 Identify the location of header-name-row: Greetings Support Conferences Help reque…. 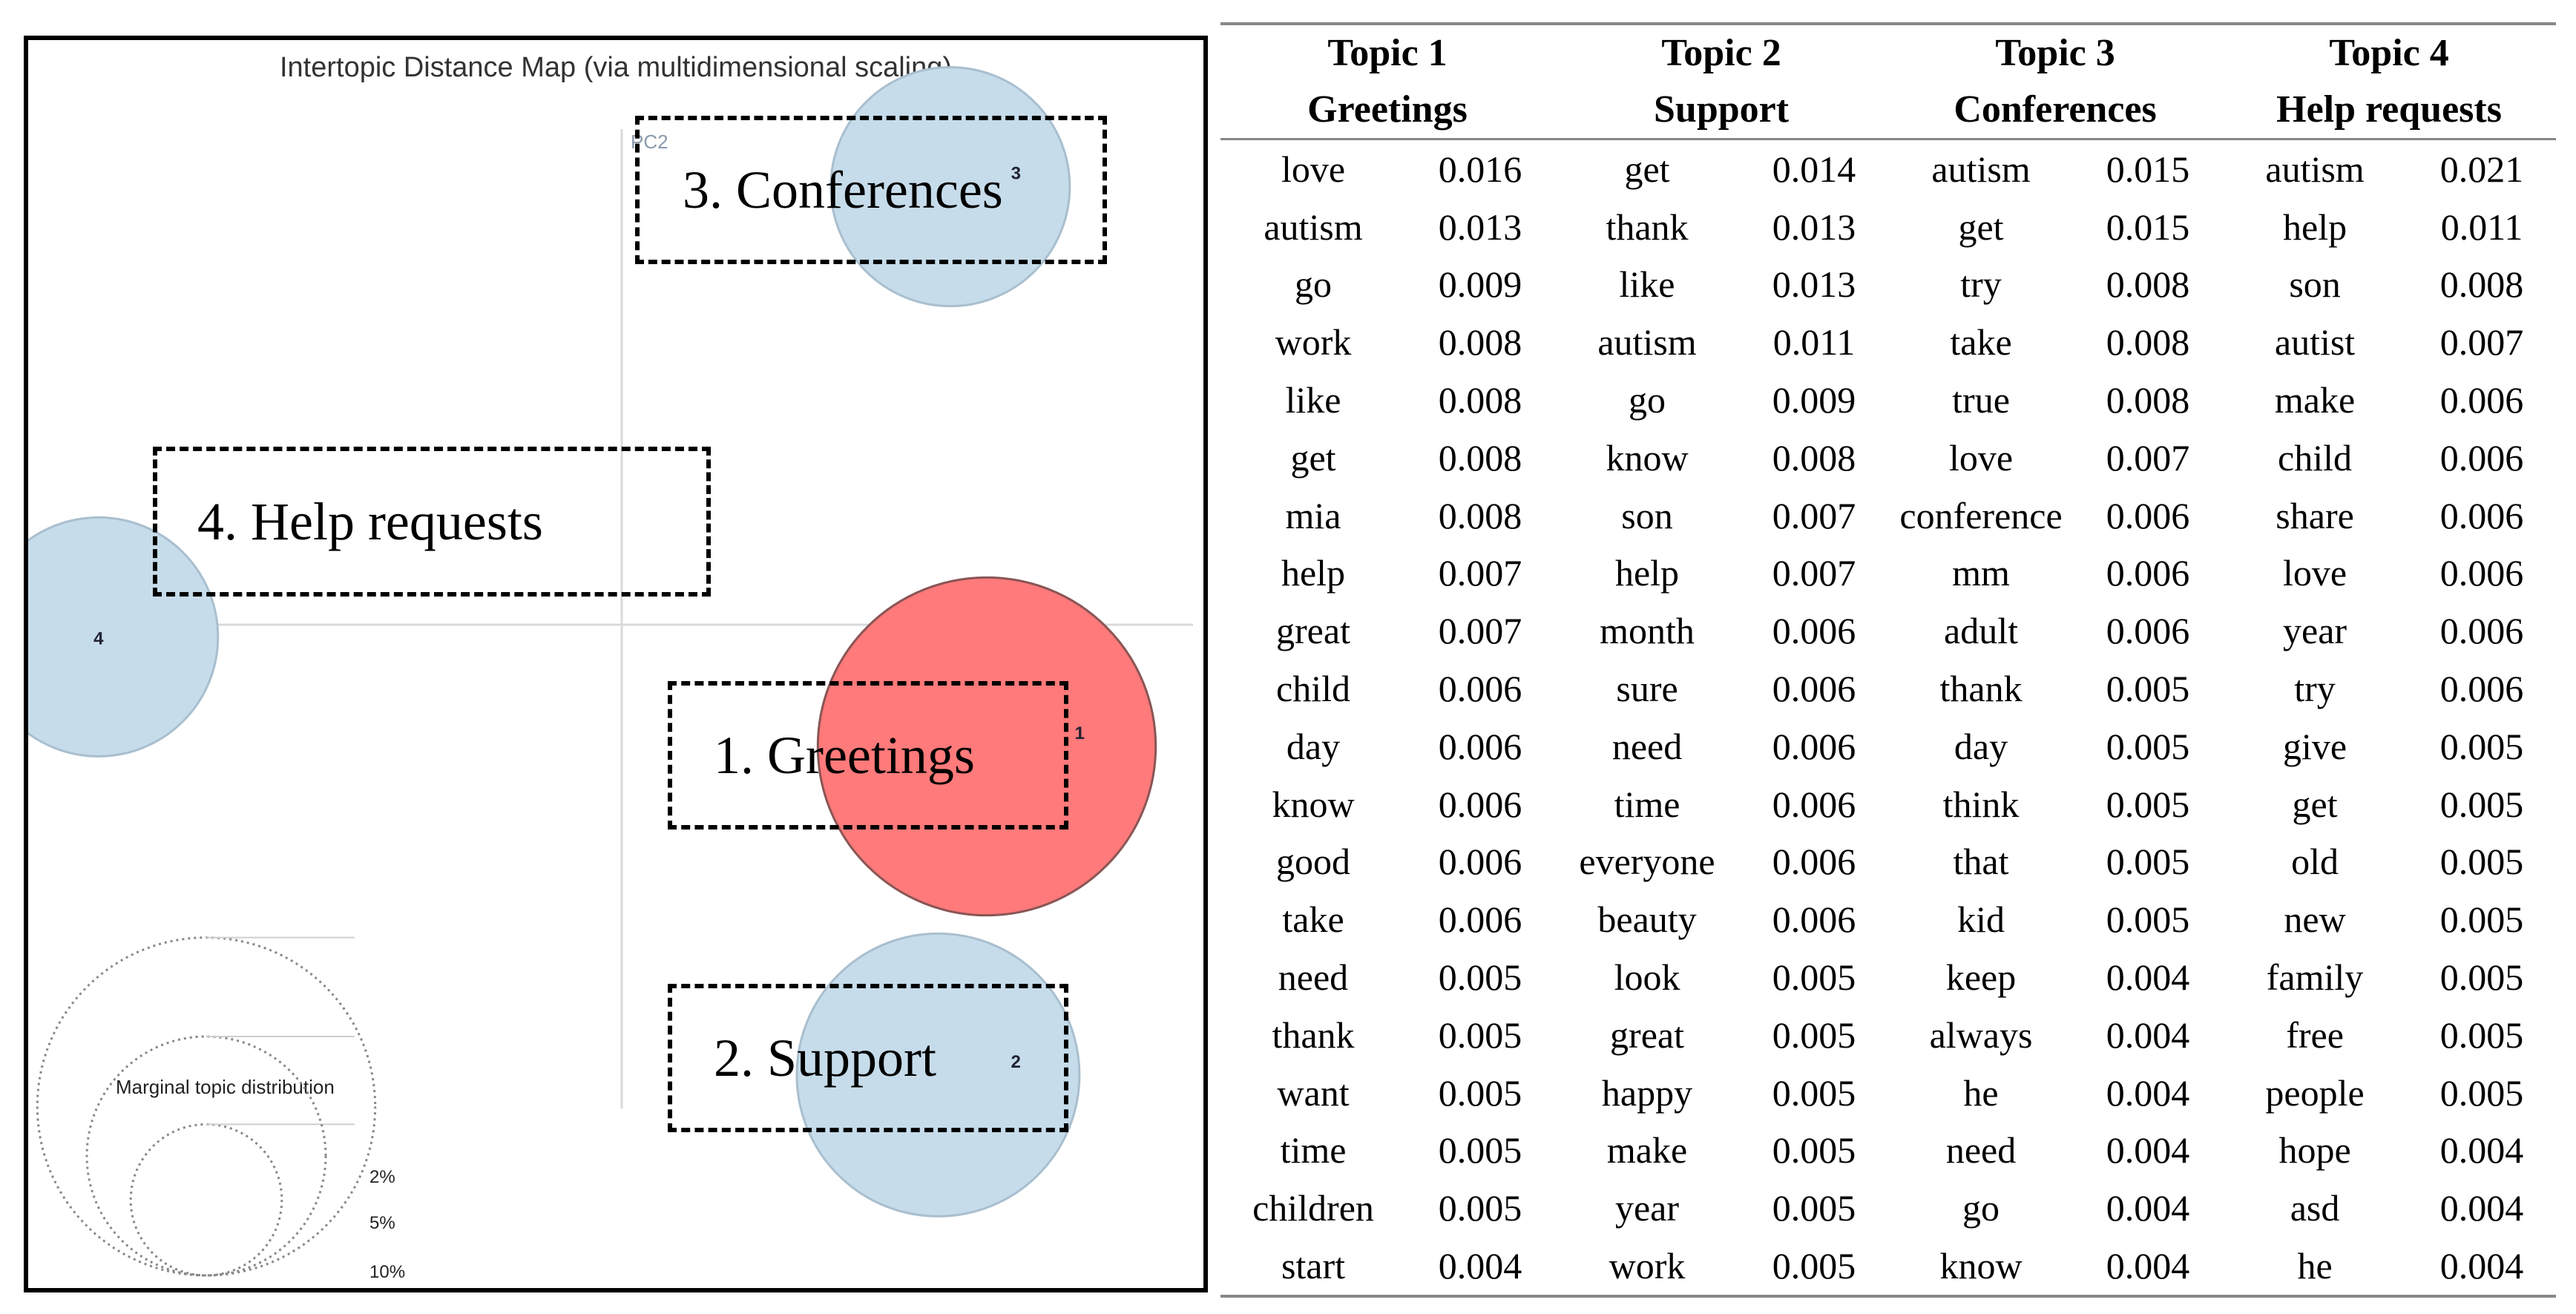
(1889, 111).